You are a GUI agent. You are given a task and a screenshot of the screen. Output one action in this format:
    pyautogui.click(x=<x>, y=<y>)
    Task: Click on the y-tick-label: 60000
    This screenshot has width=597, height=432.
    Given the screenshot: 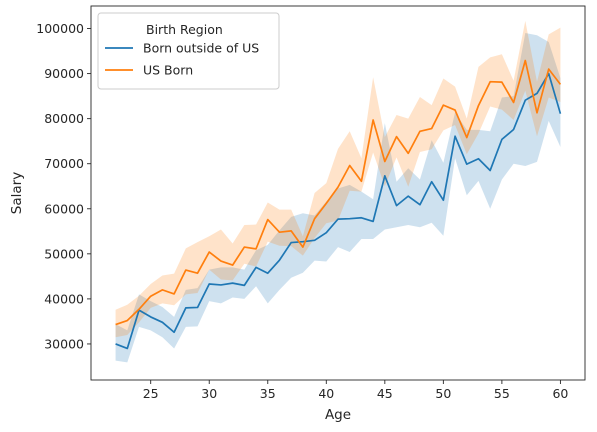 What is the action you would take?
    pyautogui.click(x=64, y=208)
    